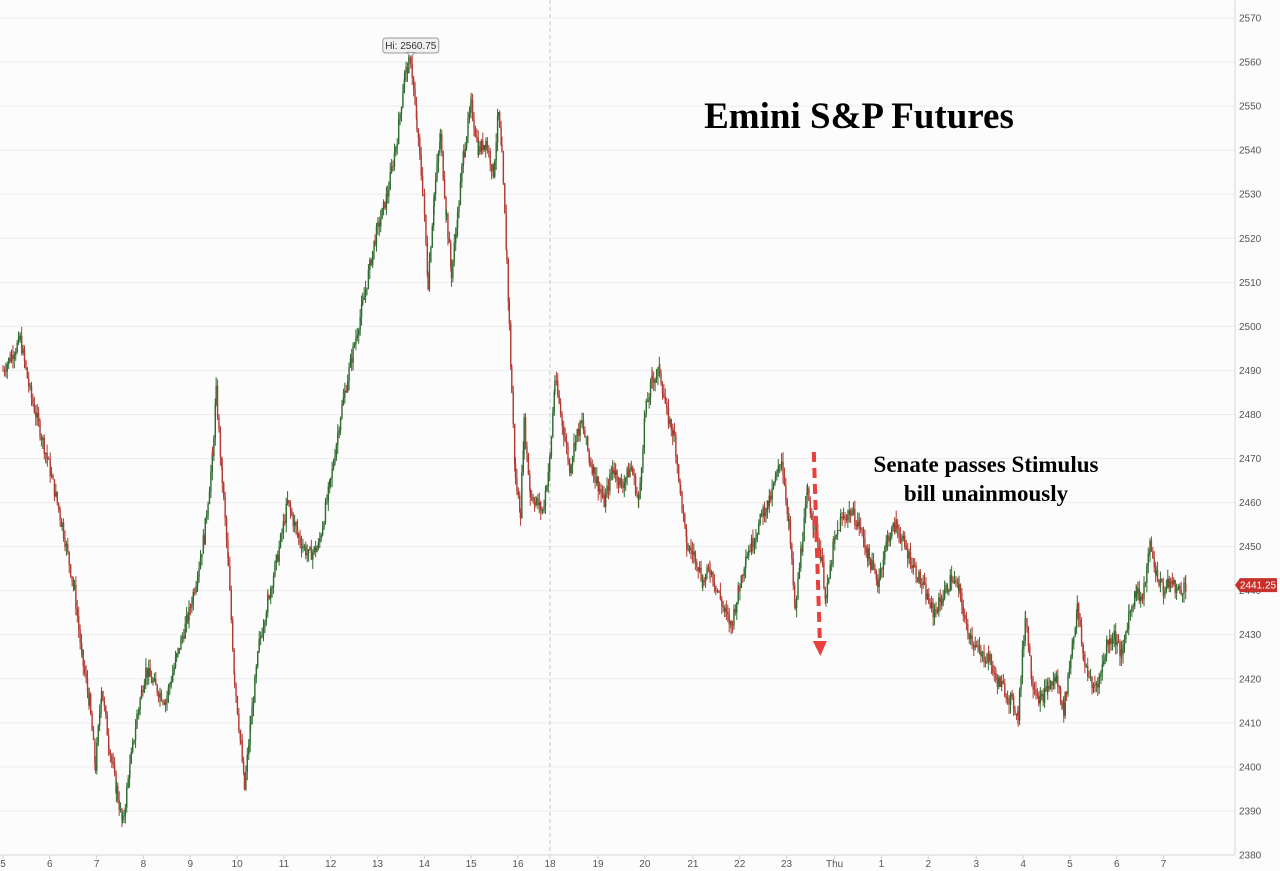 The image size is (1280, 871). I want to click on x-tick-label: 3, so click(976, 864).